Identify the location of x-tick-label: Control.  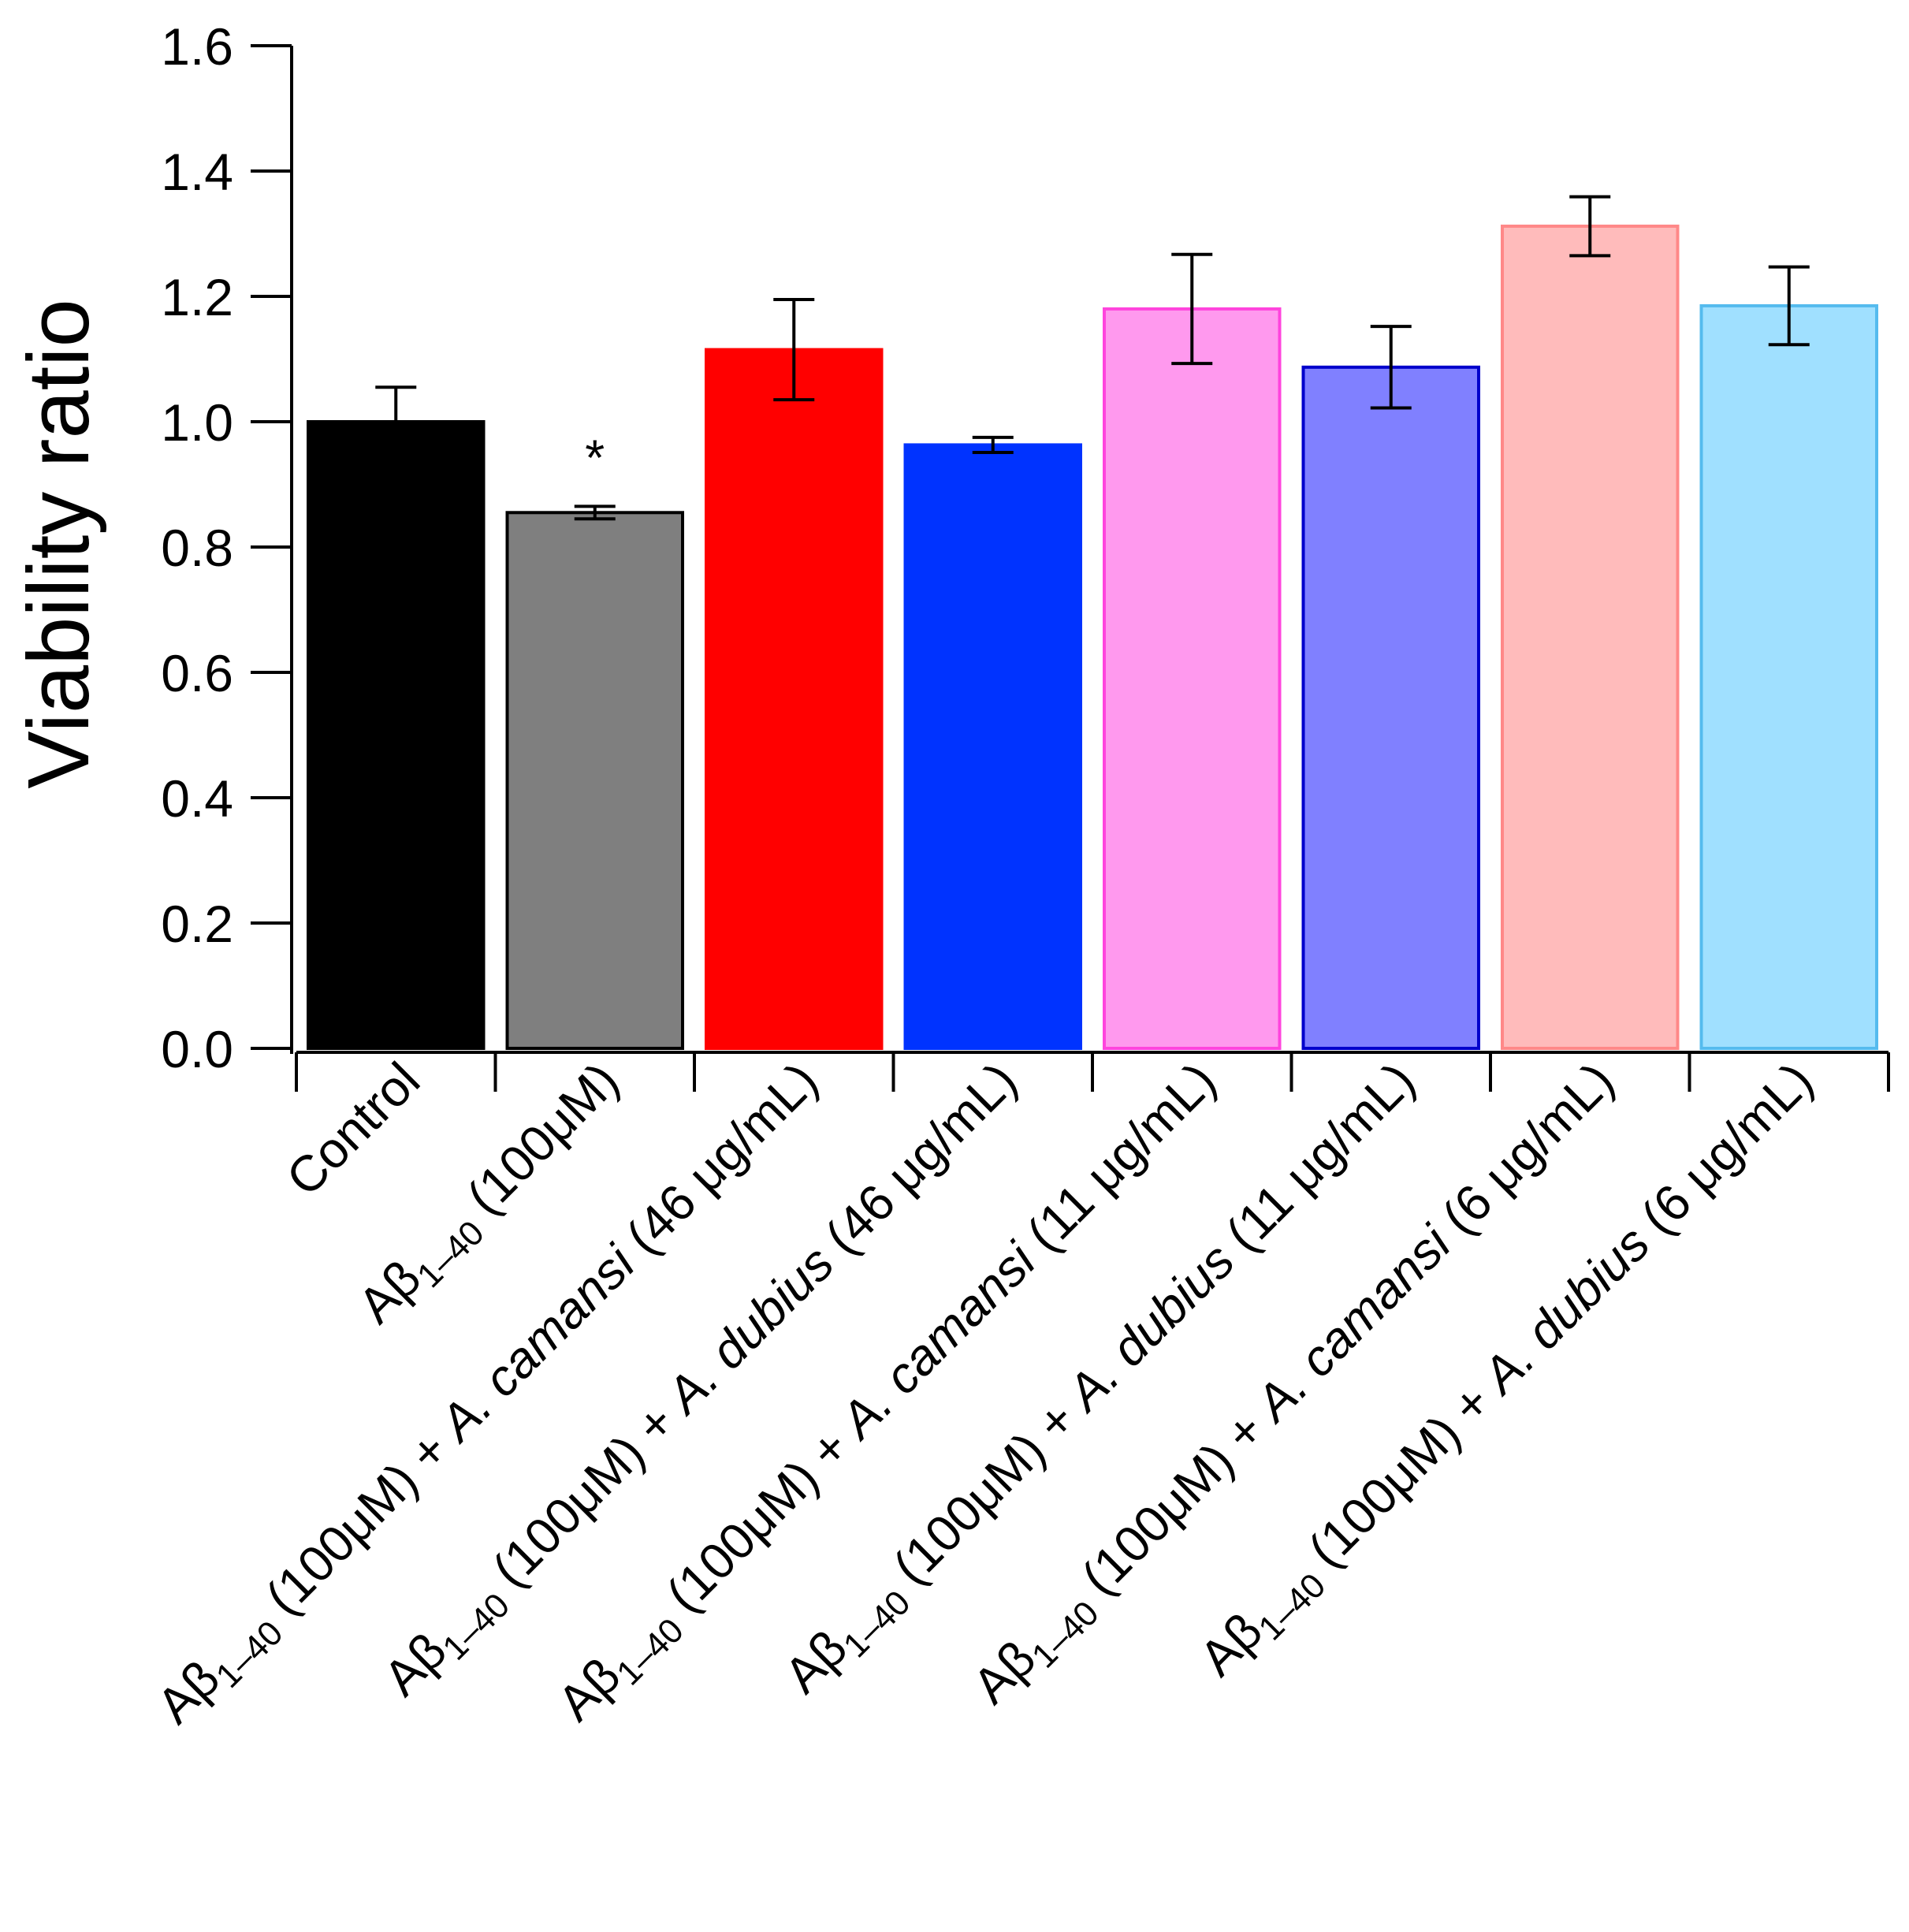
(353, 1129).